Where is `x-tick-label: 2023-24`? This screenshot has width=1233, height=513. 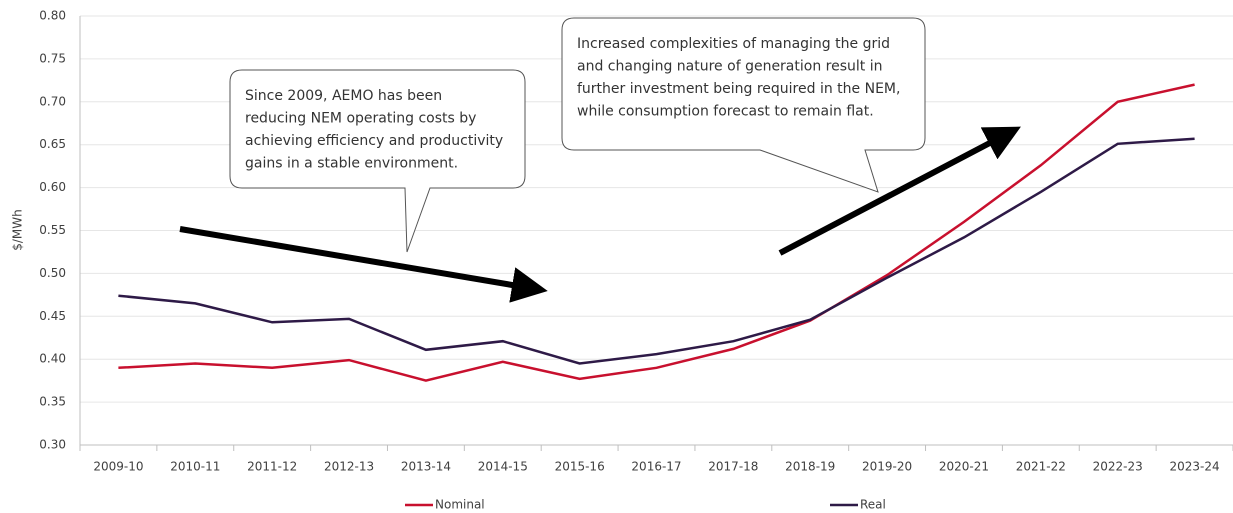
x-tick-label: 2023-24 is located at coordinates (1194, 467).